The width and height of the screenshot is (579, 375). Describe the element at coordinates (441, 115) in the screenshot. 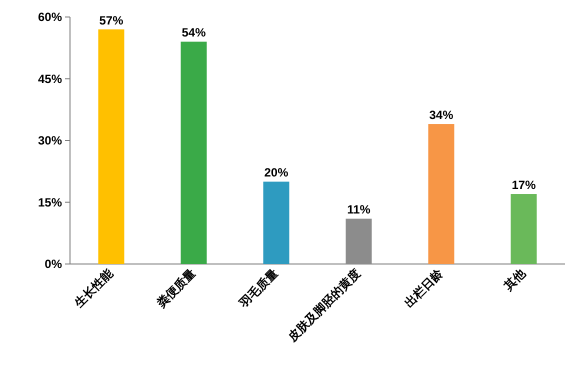

I see `data-label: 34%` at that location.